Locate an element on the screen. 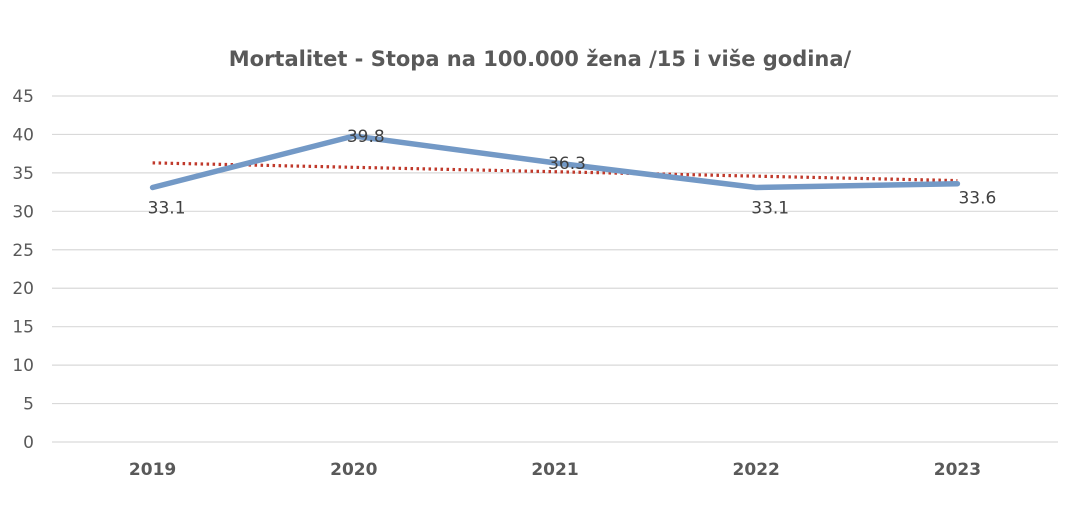 Image resolution: width=1080 pixels, height=530 pixels. y-tick-label: 35 is located at coordinates (23, 174).